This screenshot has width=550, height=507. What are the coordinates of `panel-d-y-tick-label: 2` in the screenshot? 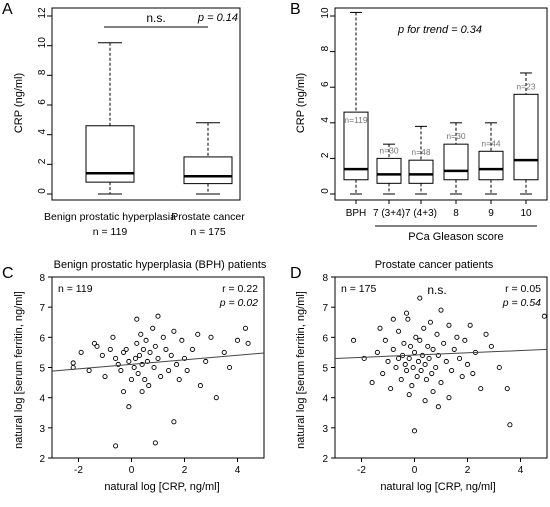 It's located at (325, 459).